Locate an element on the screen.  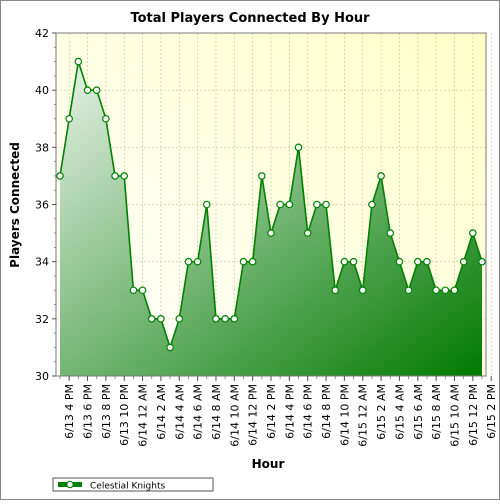
x-tick-label: 6/13 8 PM is located at coordinates (106, 411).